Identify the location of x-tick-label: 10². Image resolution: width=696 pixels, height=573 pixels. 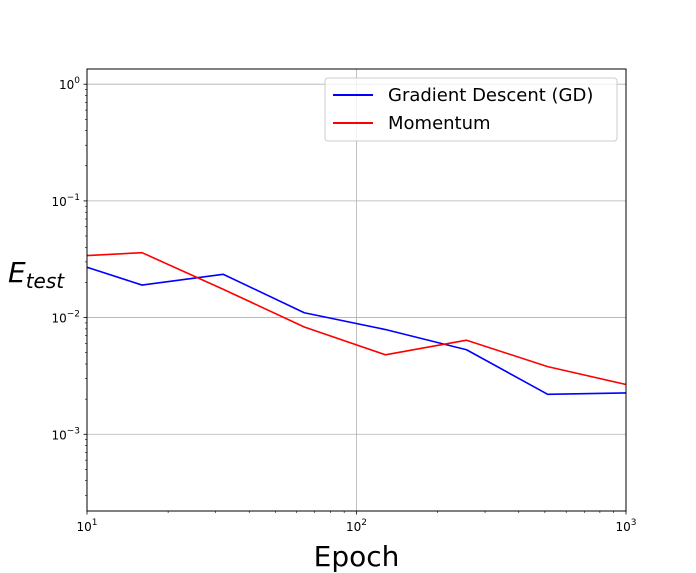
(356, 526).